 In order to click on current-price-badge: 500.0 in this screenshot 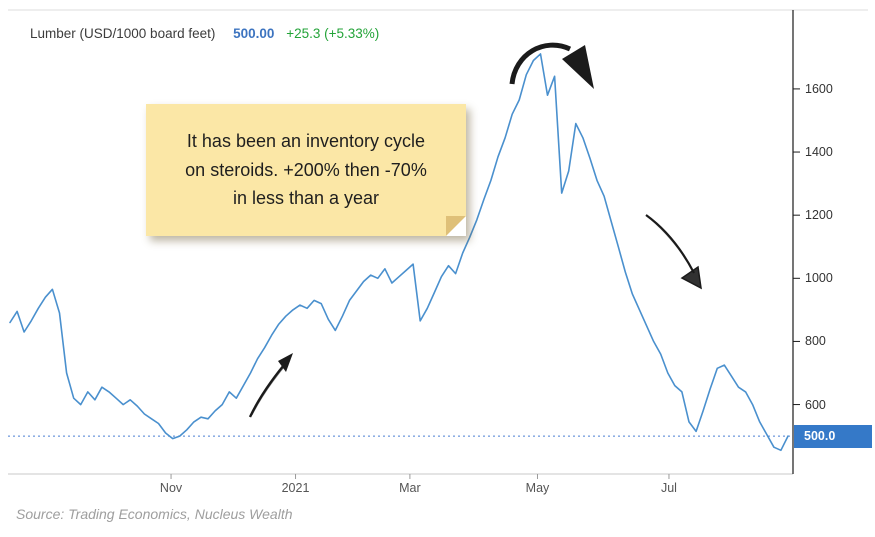, I will do `click(833, 436)`.